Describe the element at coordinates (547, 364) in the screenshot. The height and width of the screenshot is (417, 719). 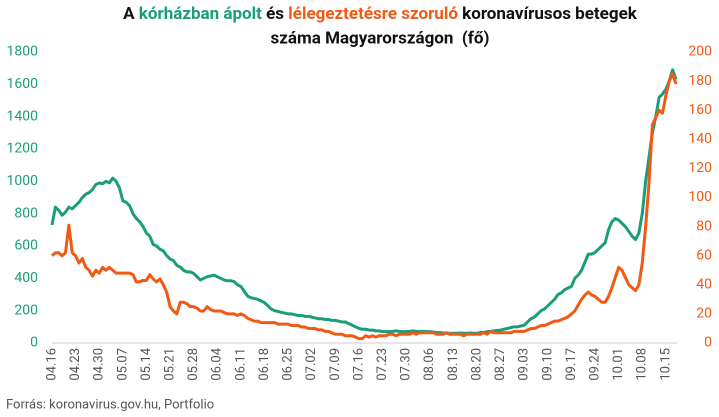
I see `x-tick-label: 09.10` at that location.